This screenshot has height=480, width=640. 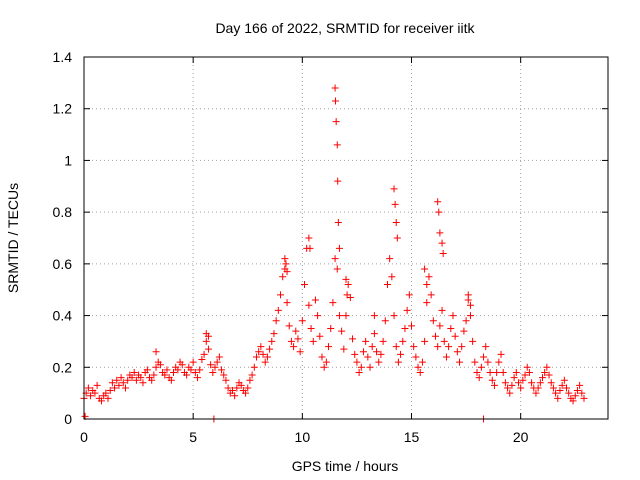 What do you see at coordinates (63, 264) in the screenshot?
I see `y-tick-label: 0.6` at bounding box center [63, 264].